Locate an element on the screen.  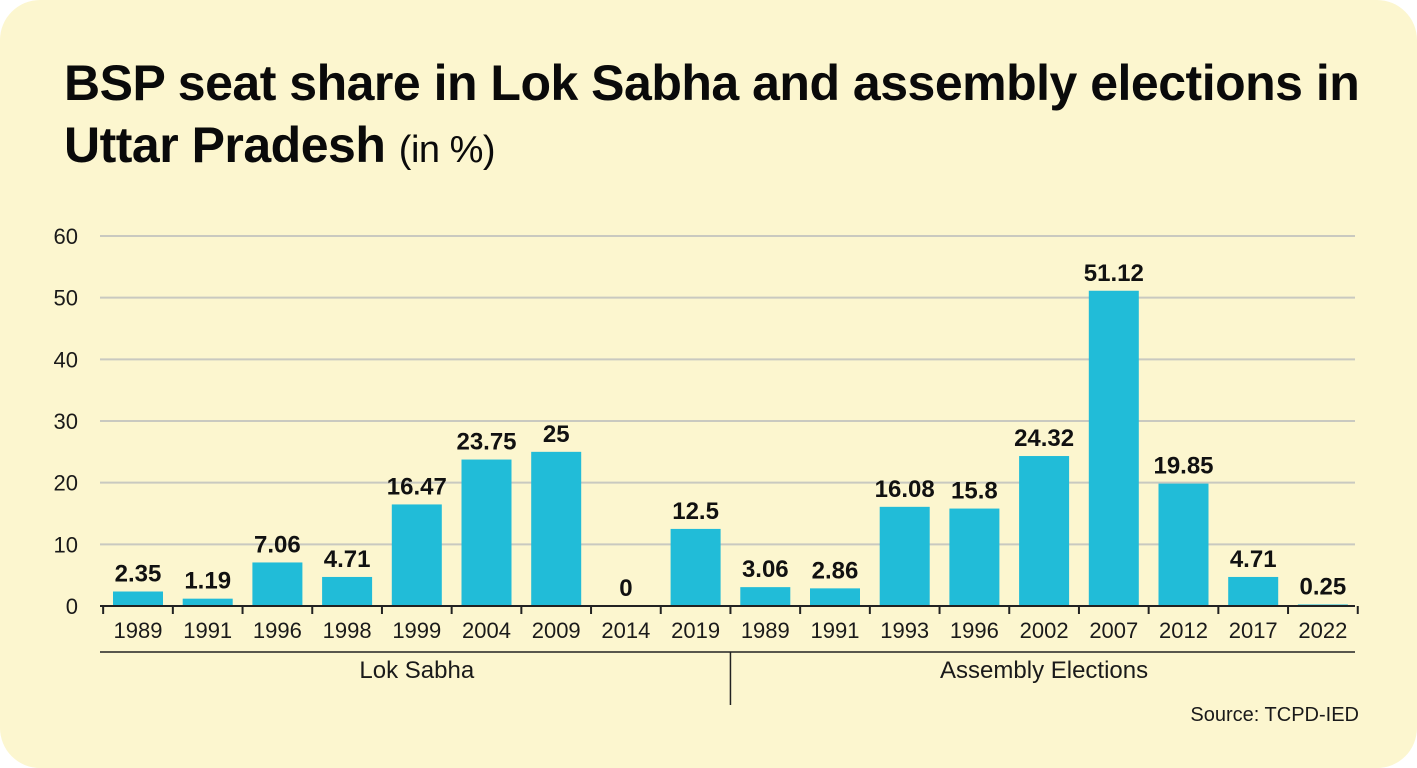
value-label: 0.25 is located at coordinates (1323, 586).